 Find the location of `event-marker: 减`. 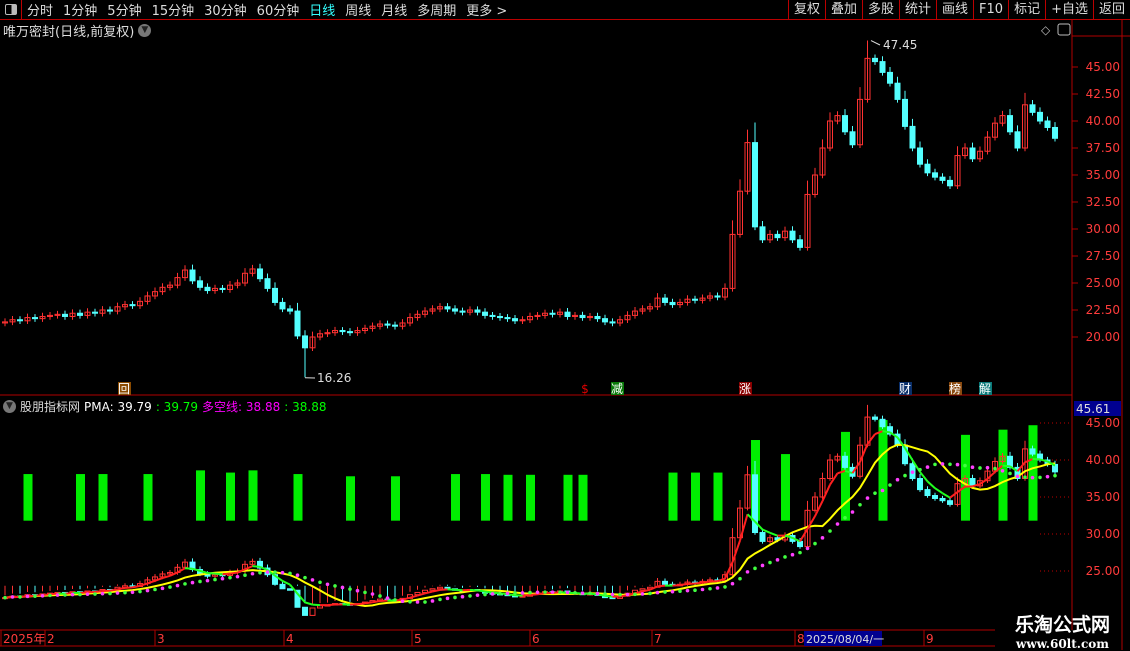

event-marker: 减 is located at coordinates (617, 389).